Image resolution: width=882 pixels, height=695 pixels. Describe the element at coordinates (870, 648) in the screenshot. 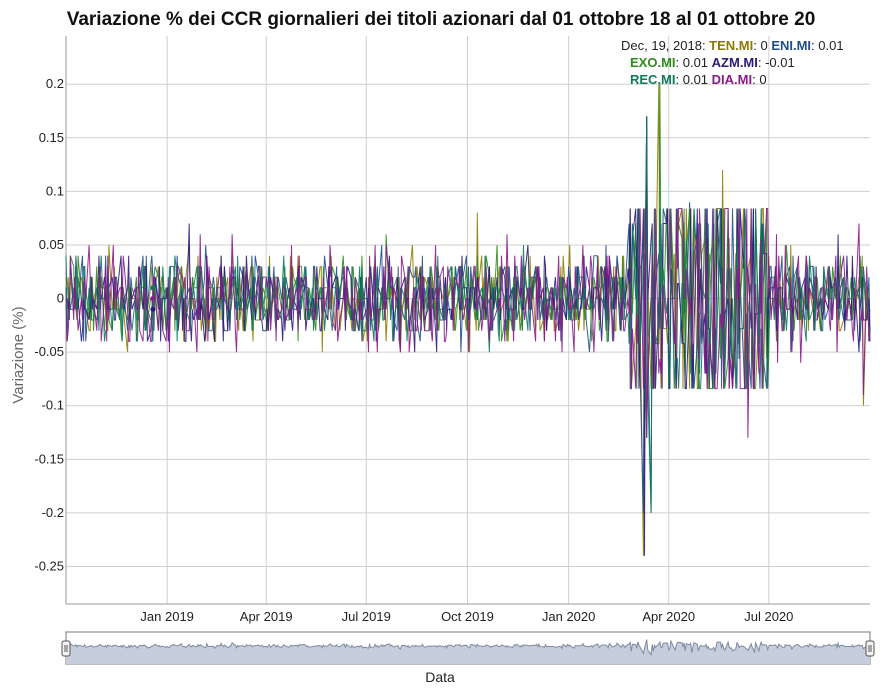

I see `range-handle-right` at that location.